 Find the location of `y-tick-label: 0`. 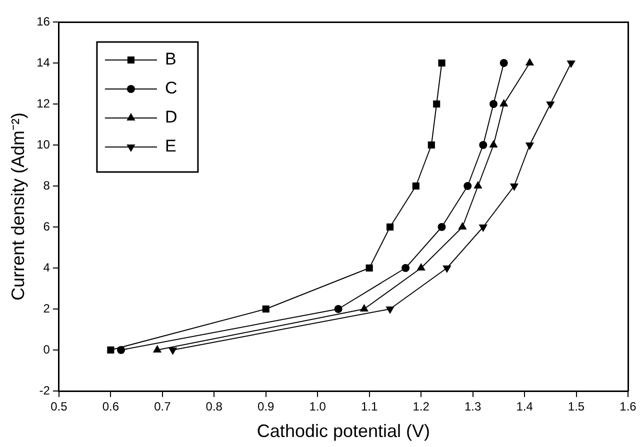

y-tick-label: 0 is located at coordinates (46, 349).